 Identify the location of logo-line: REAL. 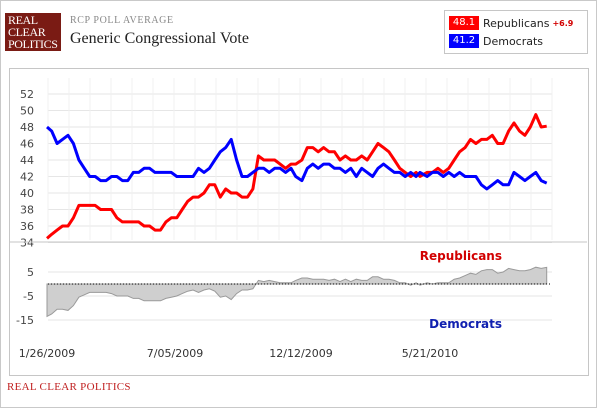
(23, 20).